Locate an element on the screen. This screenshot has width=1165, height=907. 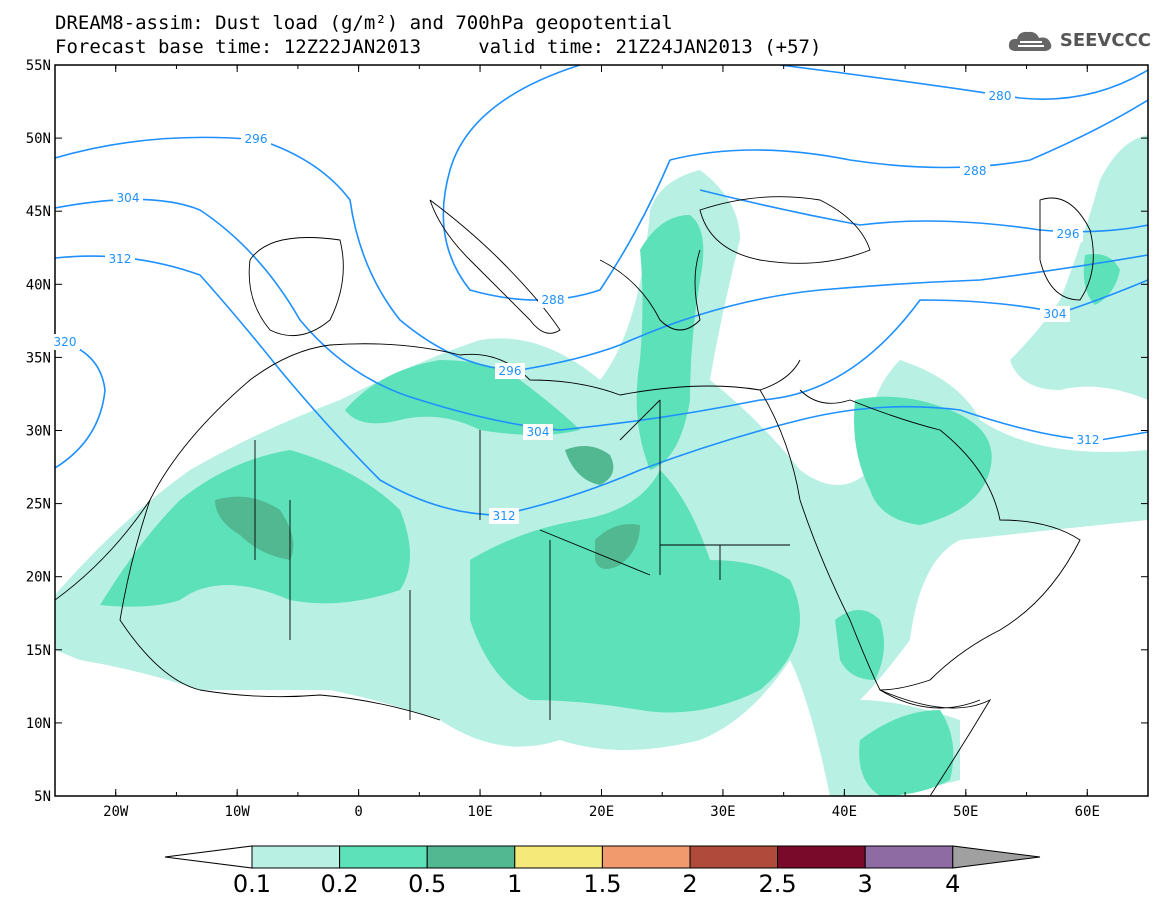
contour-296-east is located at coordinates (923, 211).